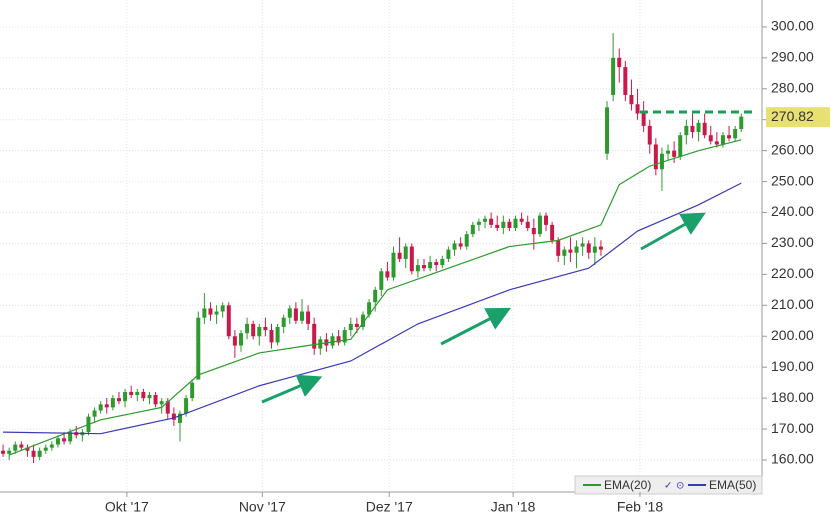 This screenshot has height=520, width=831. Describe the element at coordinates (262, 507) in the screenshot. I see `x-tick-label: Nov '17` at that location.